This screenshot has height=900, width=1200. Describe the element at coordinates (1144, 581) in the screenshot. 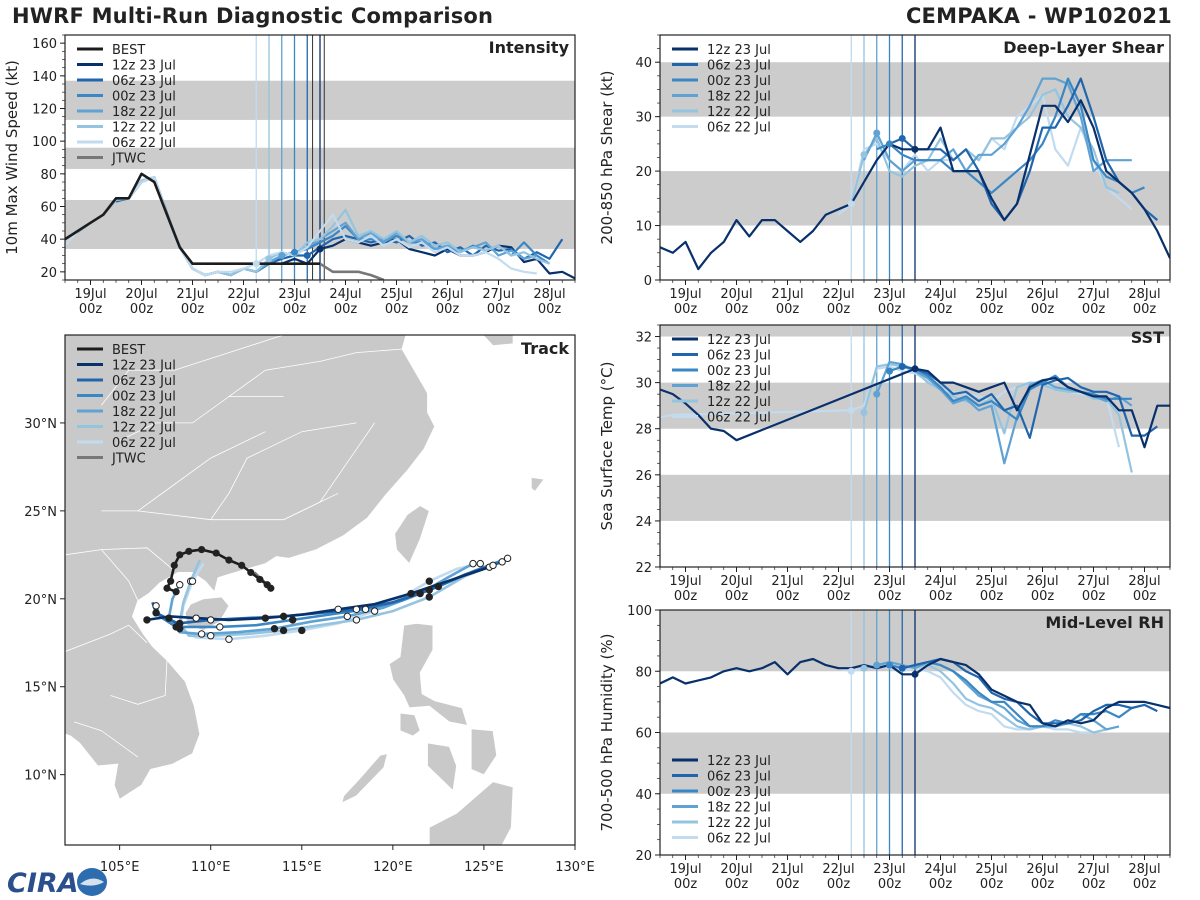

I see `sst-xtick-day: 28Jul` at that location.